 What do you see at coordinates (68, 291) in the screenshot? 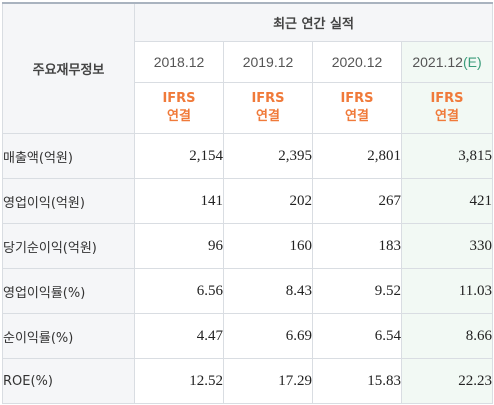
I see `row-label-operating-margin: 영업이익률(%)` at bounding box center [68, 291].